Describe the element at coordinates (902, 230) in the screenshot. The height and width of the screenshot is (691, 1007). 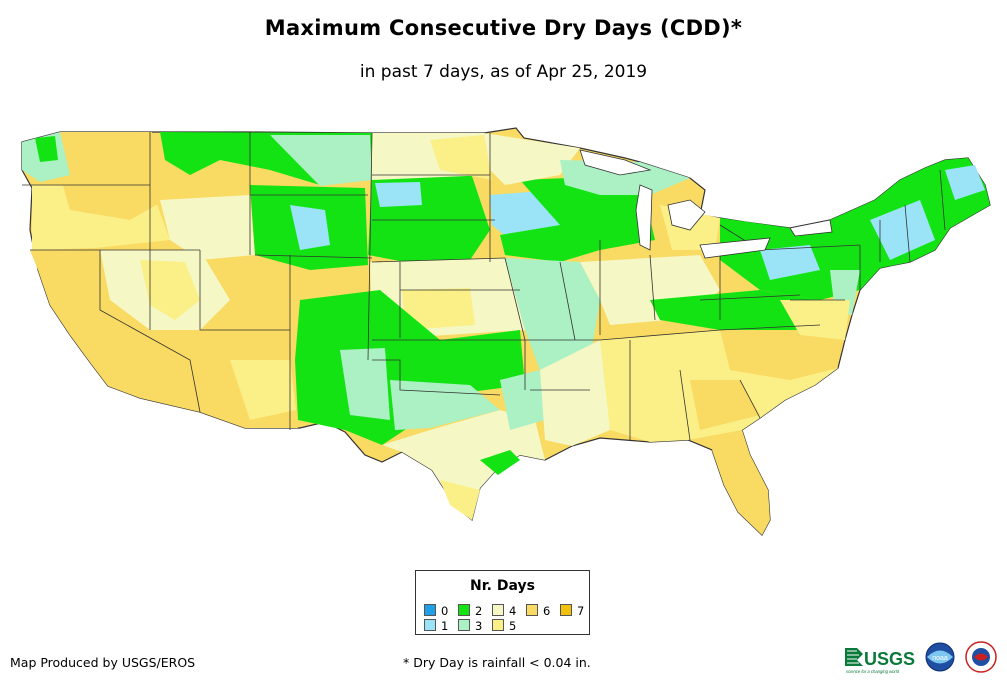
I see `zone-1-new-england` at that location.